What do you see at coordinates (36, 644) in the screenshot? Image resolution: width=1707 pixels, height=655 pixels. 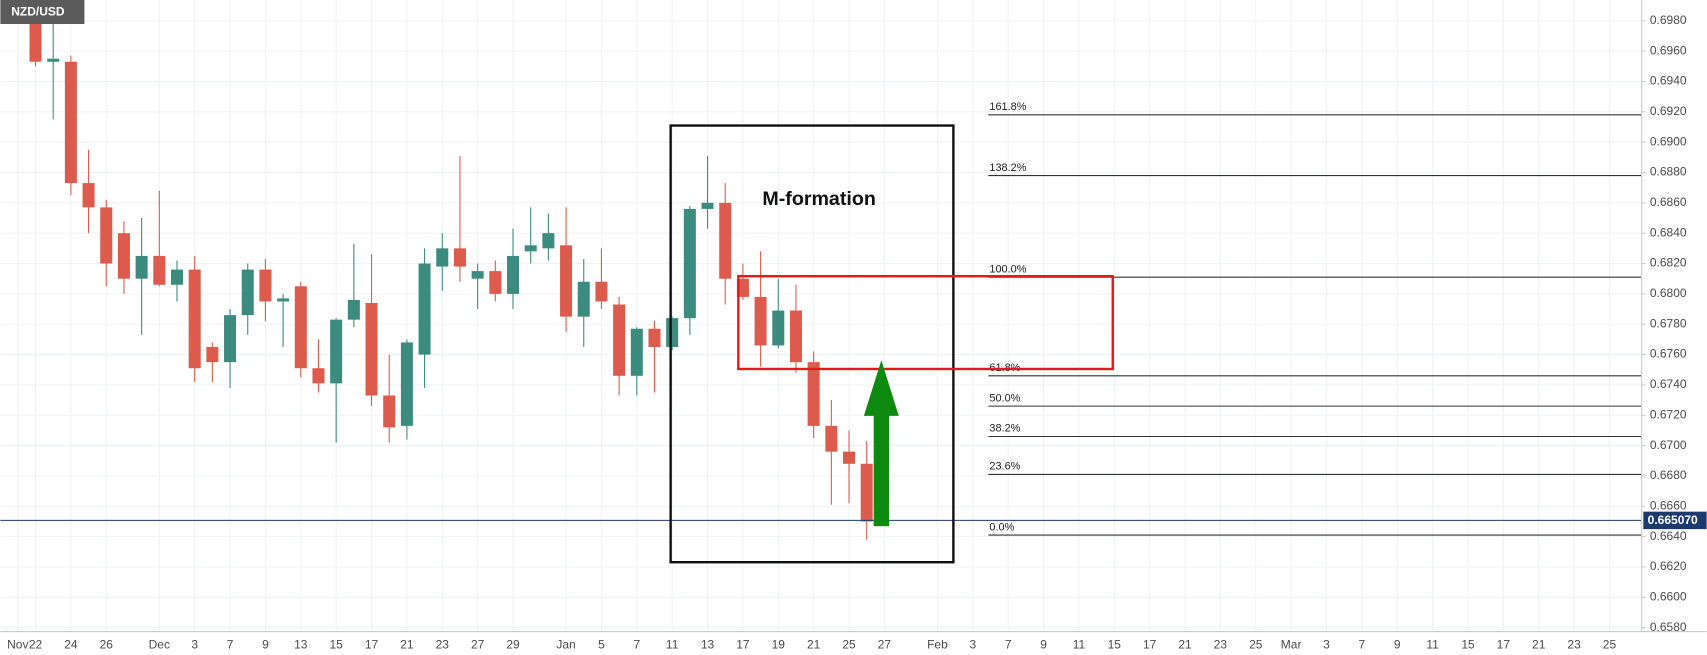 I see `x-tick-label: 22` at bounding box center [36, 644].